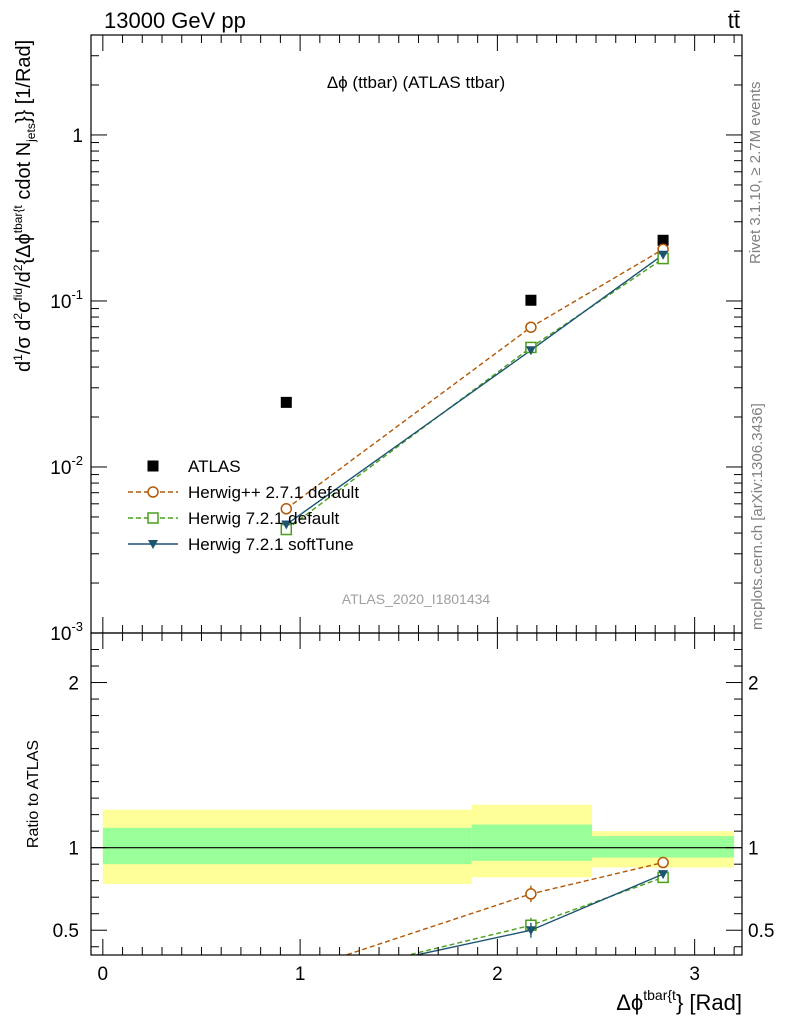  Describe the element at coordinates (757, 516) in the screenshot. I see `mcplots-label: mcplots.cern.ch [arXiv:1306.3436]` at that location.